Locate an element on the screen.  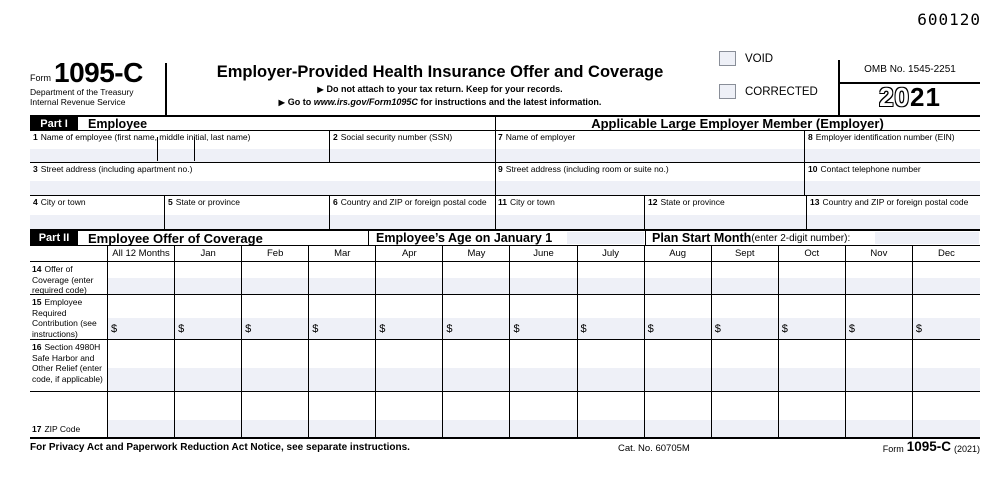
field-13-input is located at coordinates (893, 222).